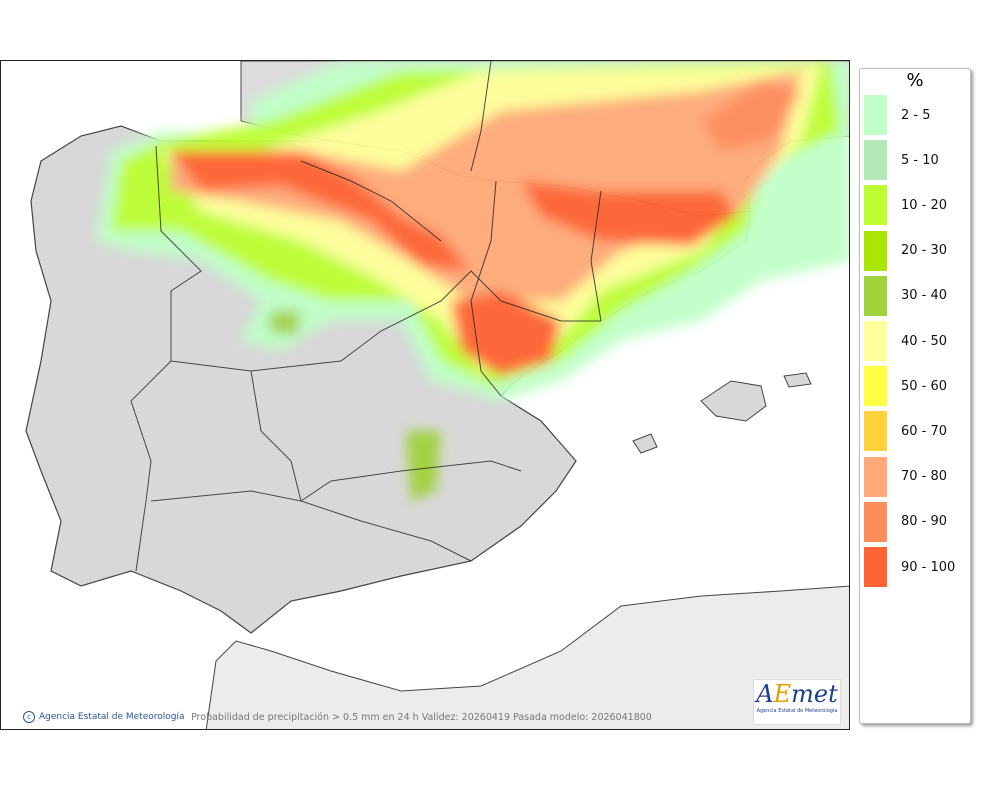 The height and width of the screenshot is (790, 1000). What do you see at coordinates (928, 567) in the screenshot?
I see `legend-label: 90 - 100` at bounding box center [928, 567].